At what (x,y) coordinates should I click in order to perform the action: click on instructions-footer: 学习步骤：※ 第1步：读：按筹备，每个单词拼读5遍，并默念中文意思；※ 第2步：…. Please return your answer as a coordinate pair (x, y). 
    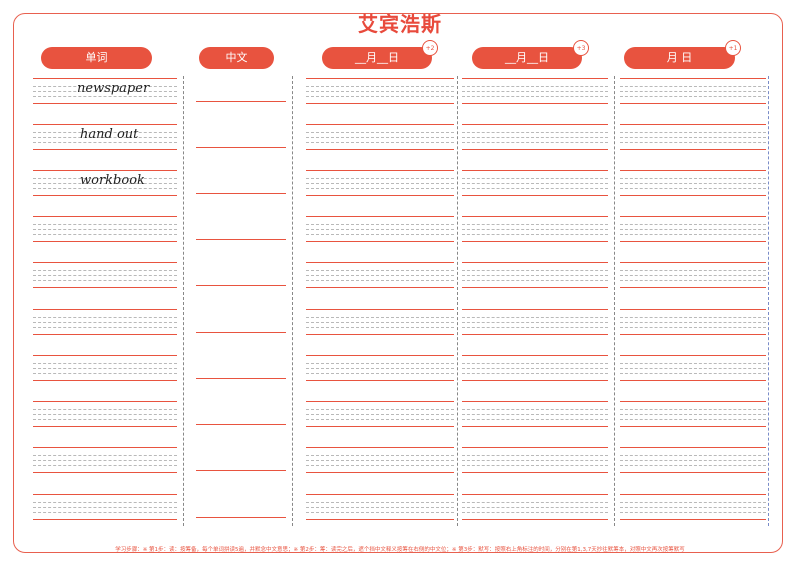
    Looking at the image, I should click on (400, 550).